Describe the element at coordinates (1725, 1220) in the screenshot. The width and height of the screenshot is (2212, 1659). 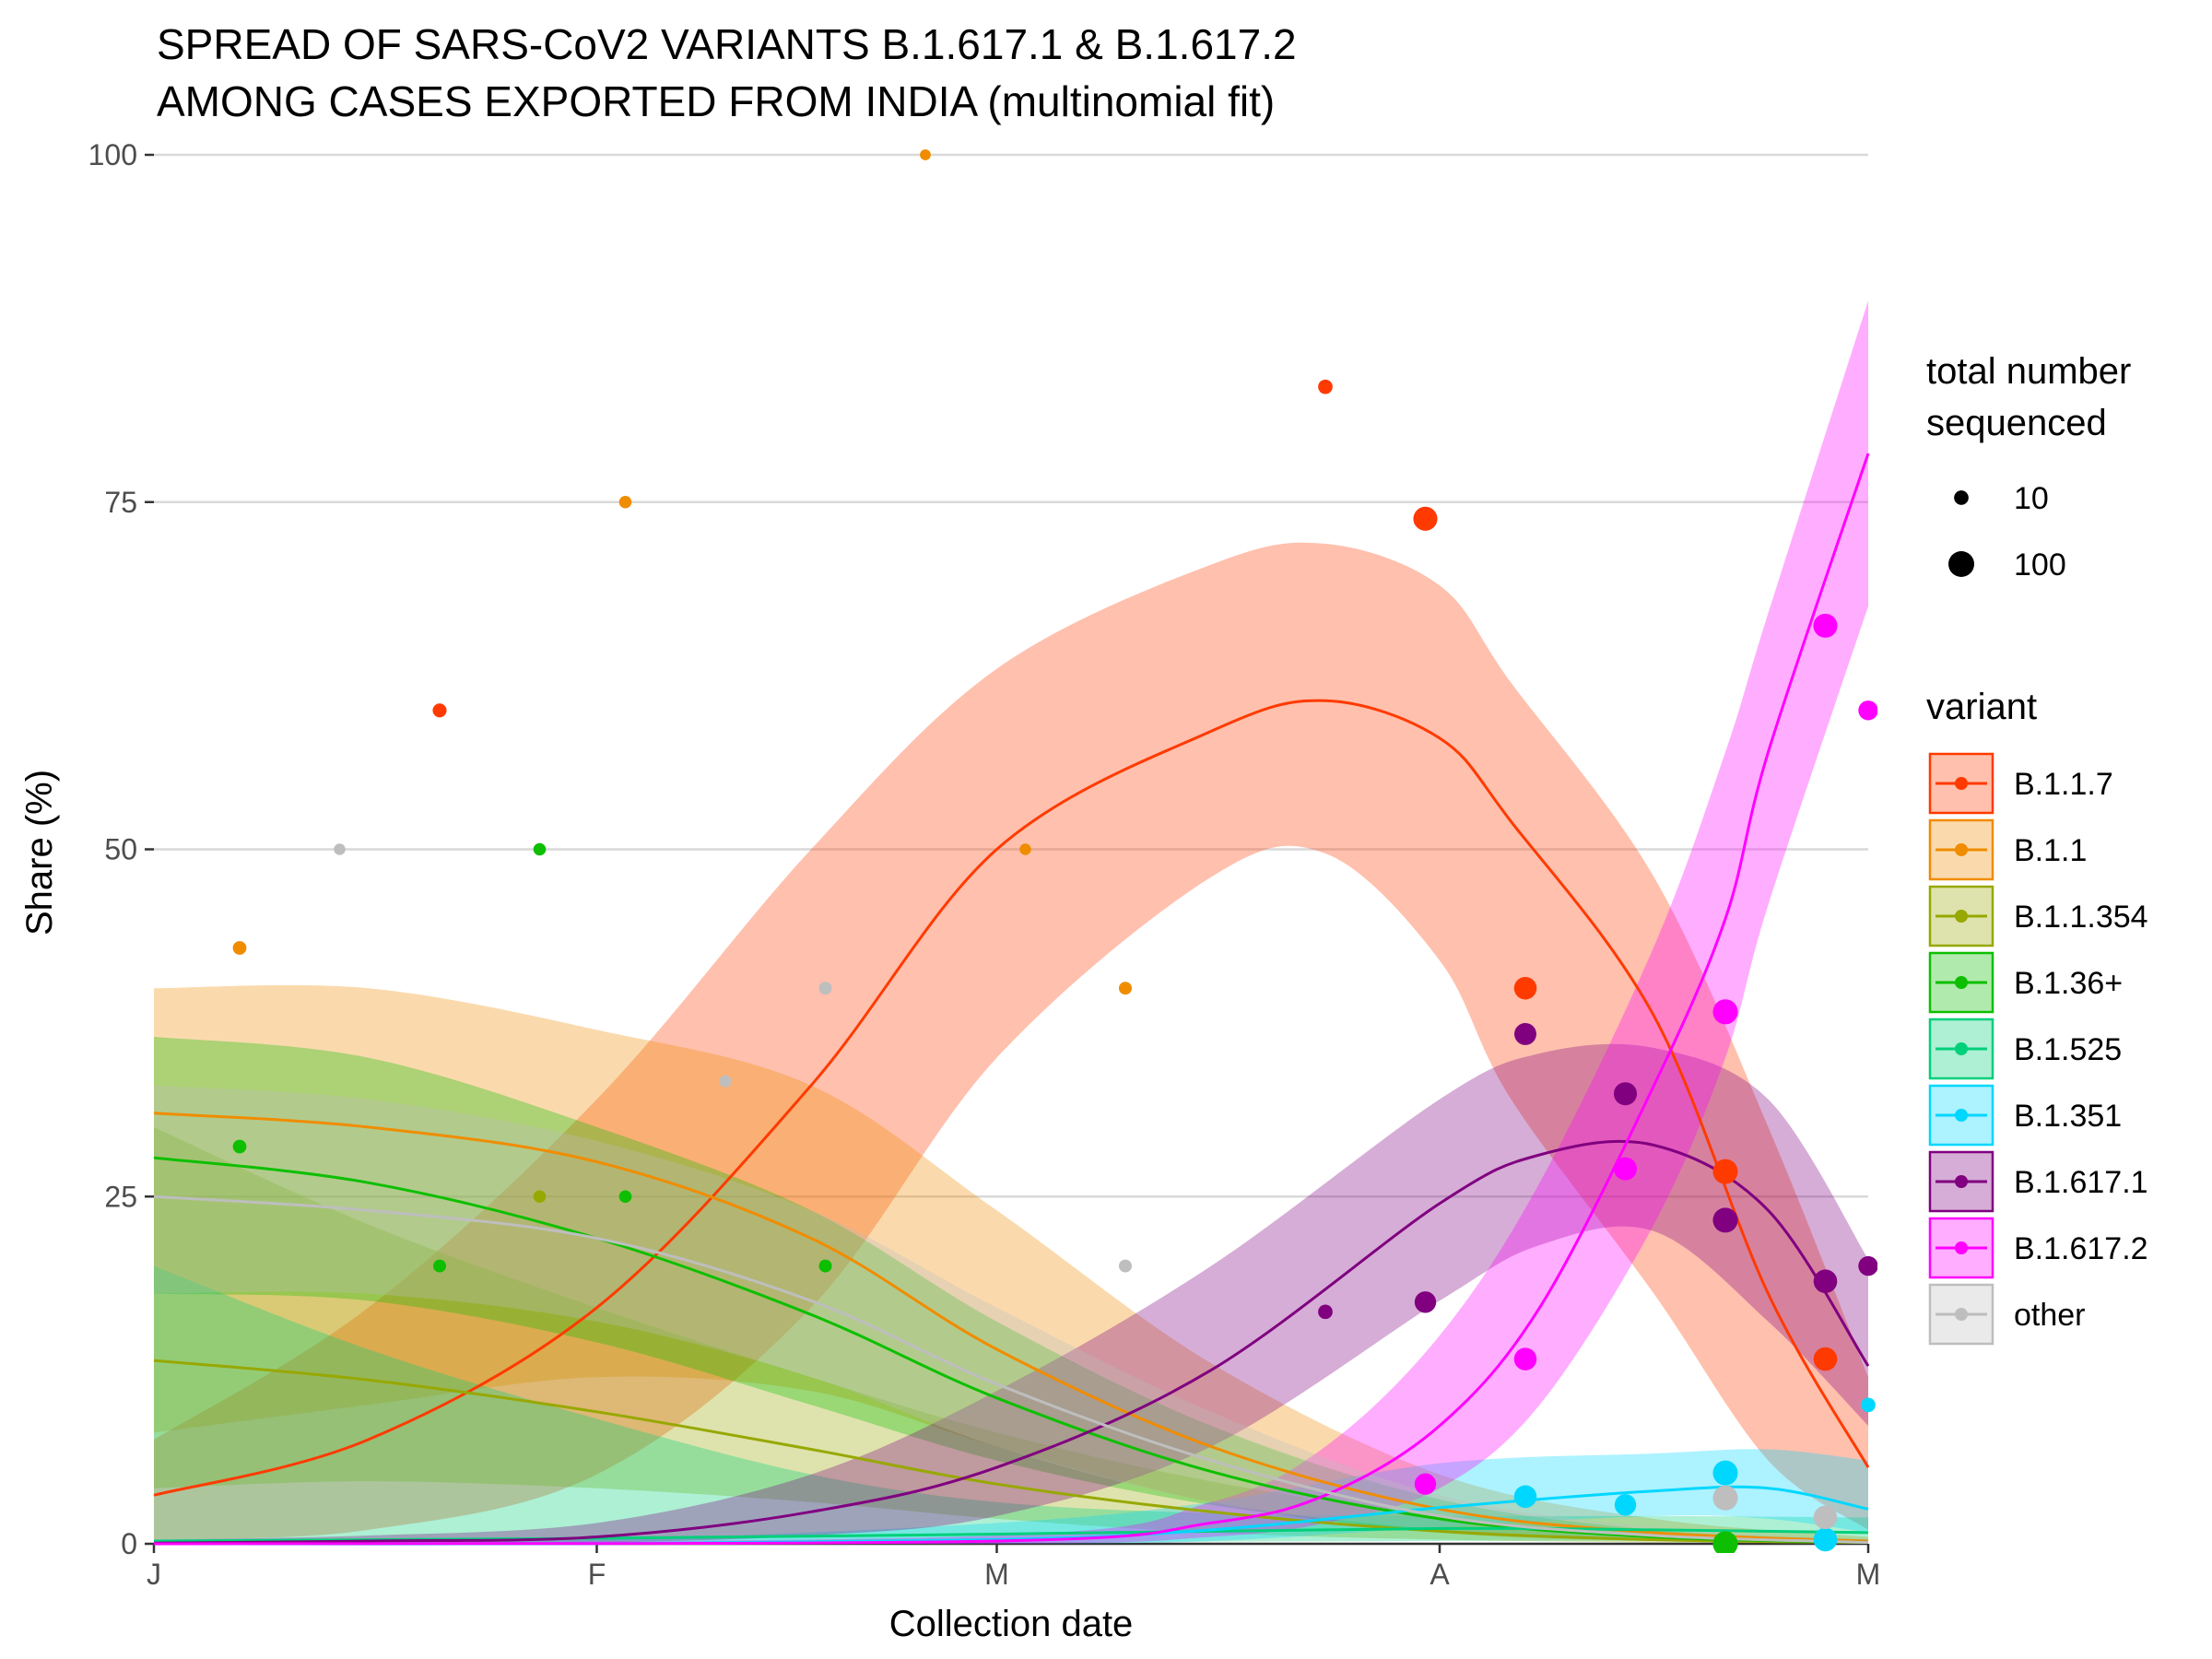
I see `point-B.1.617.1-4` at that location.